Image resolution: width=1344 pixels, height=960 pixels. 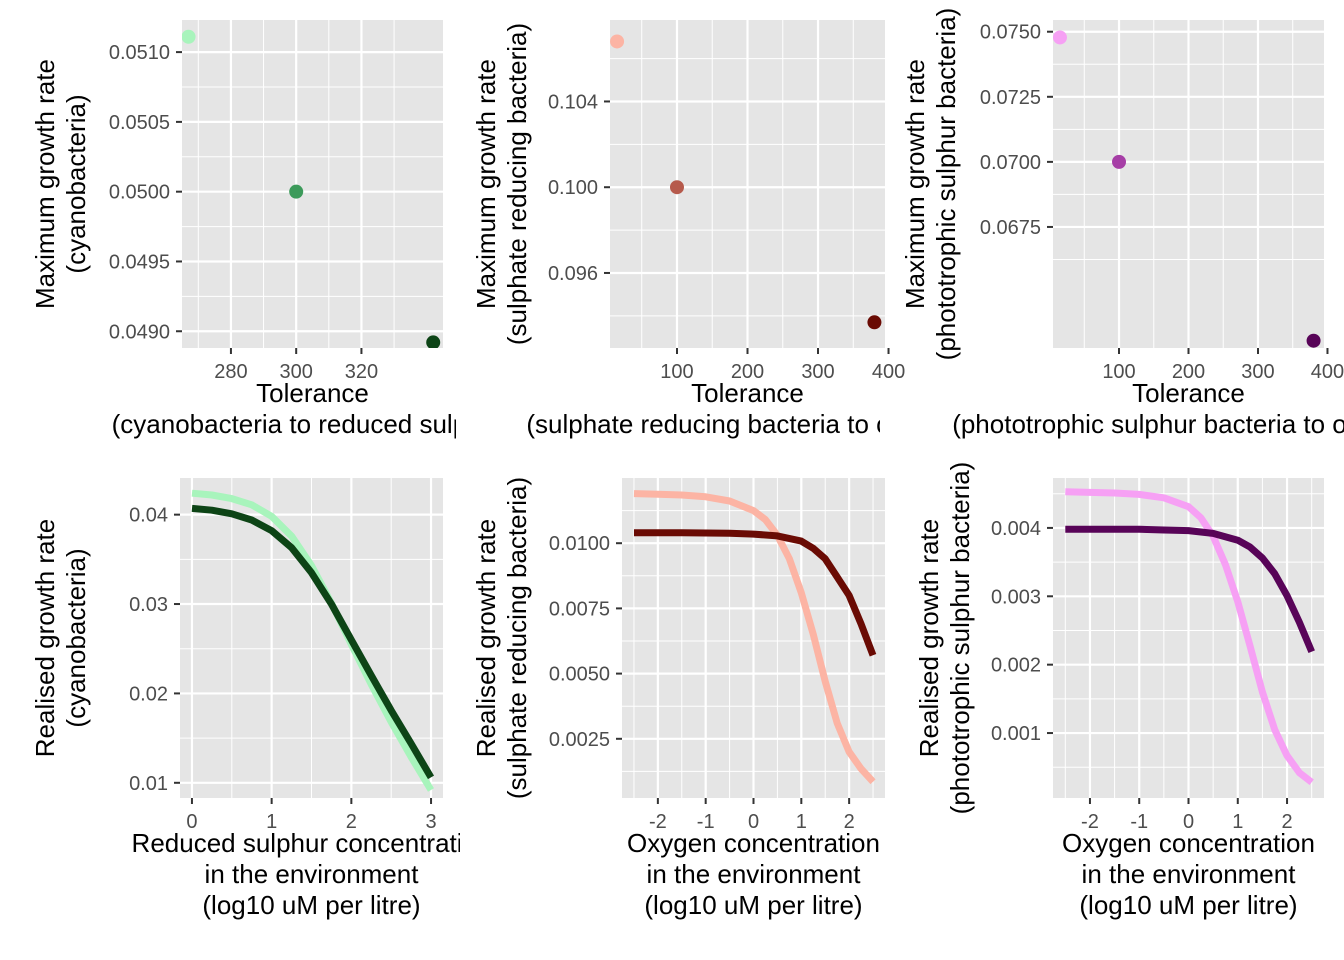 I want to click on y-tick-label: 0.01, so click(x=148, y=784).